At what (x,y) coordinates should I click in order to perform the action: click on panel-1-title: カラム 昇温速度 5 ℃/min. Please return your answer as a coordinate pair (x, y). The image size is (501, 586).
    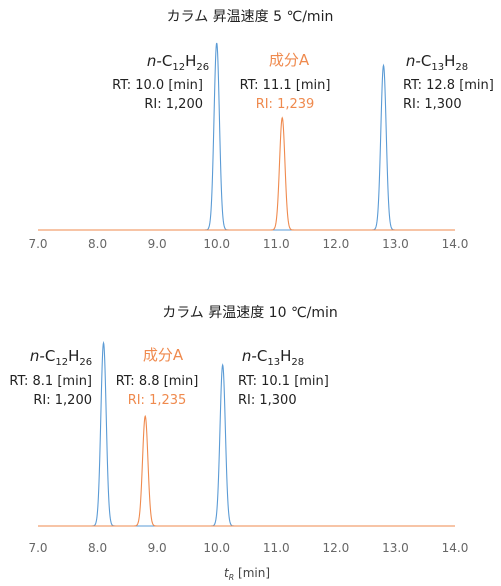
    Looking at the image, I should click on (250, 17).